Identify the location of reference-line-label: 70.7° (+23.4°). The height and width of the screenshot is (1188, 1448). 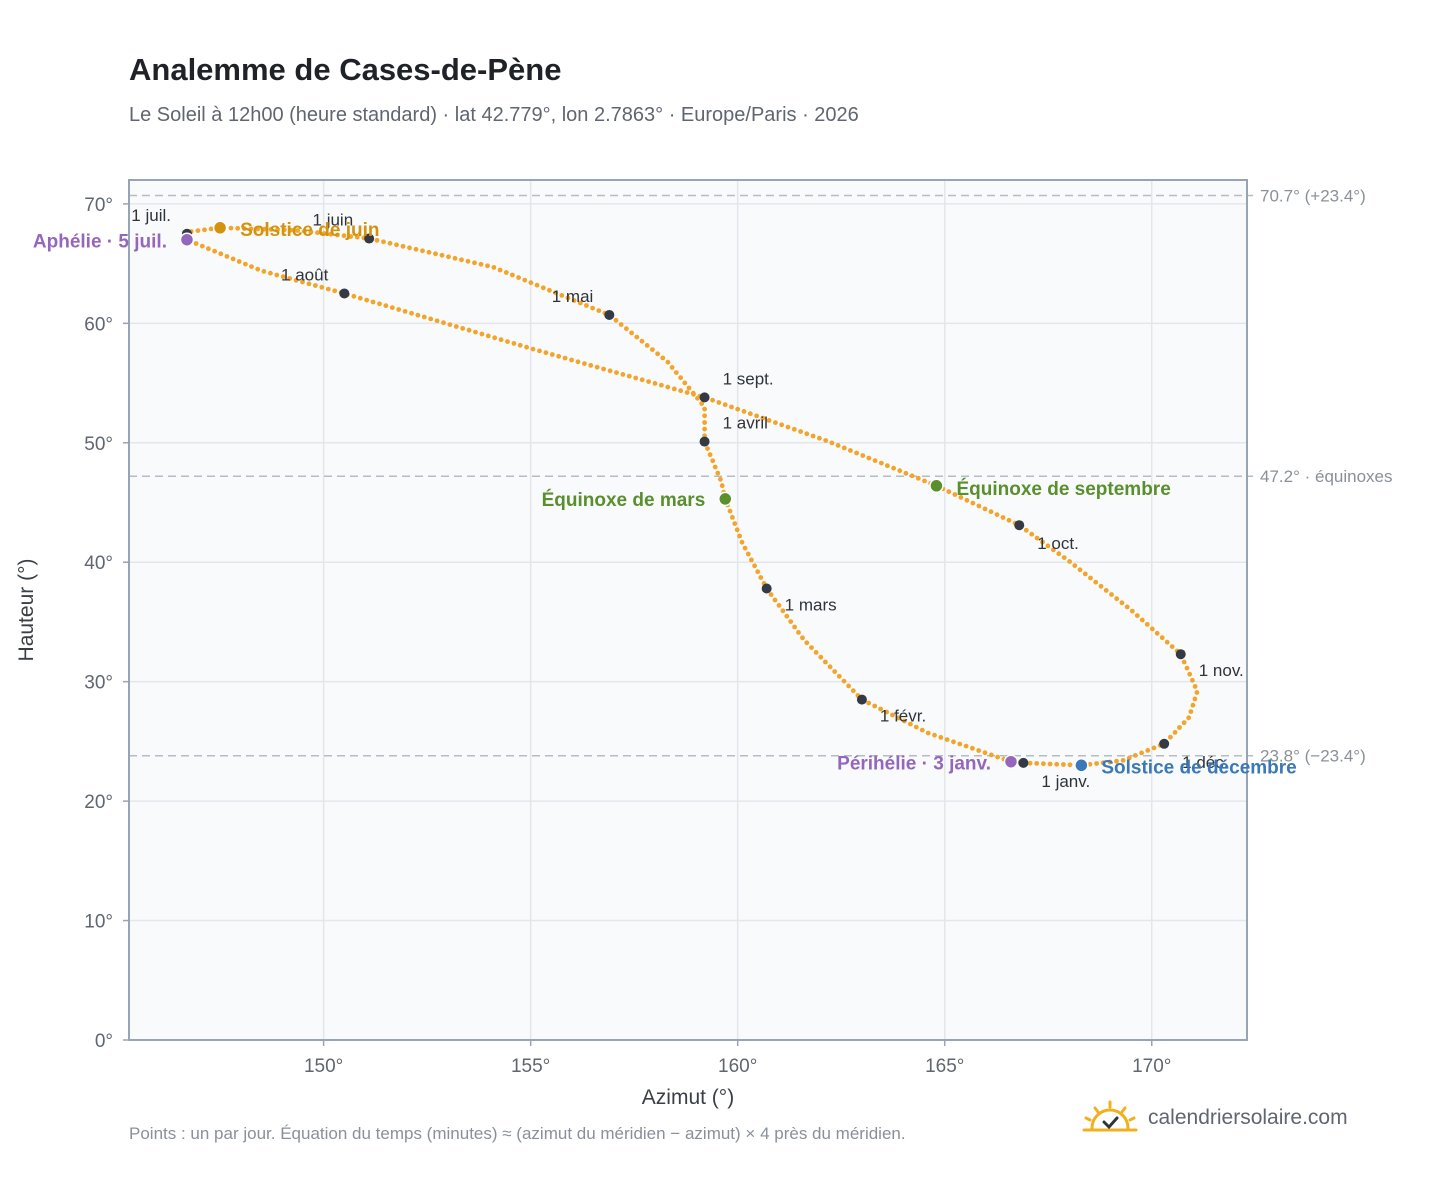
(1313, 196).